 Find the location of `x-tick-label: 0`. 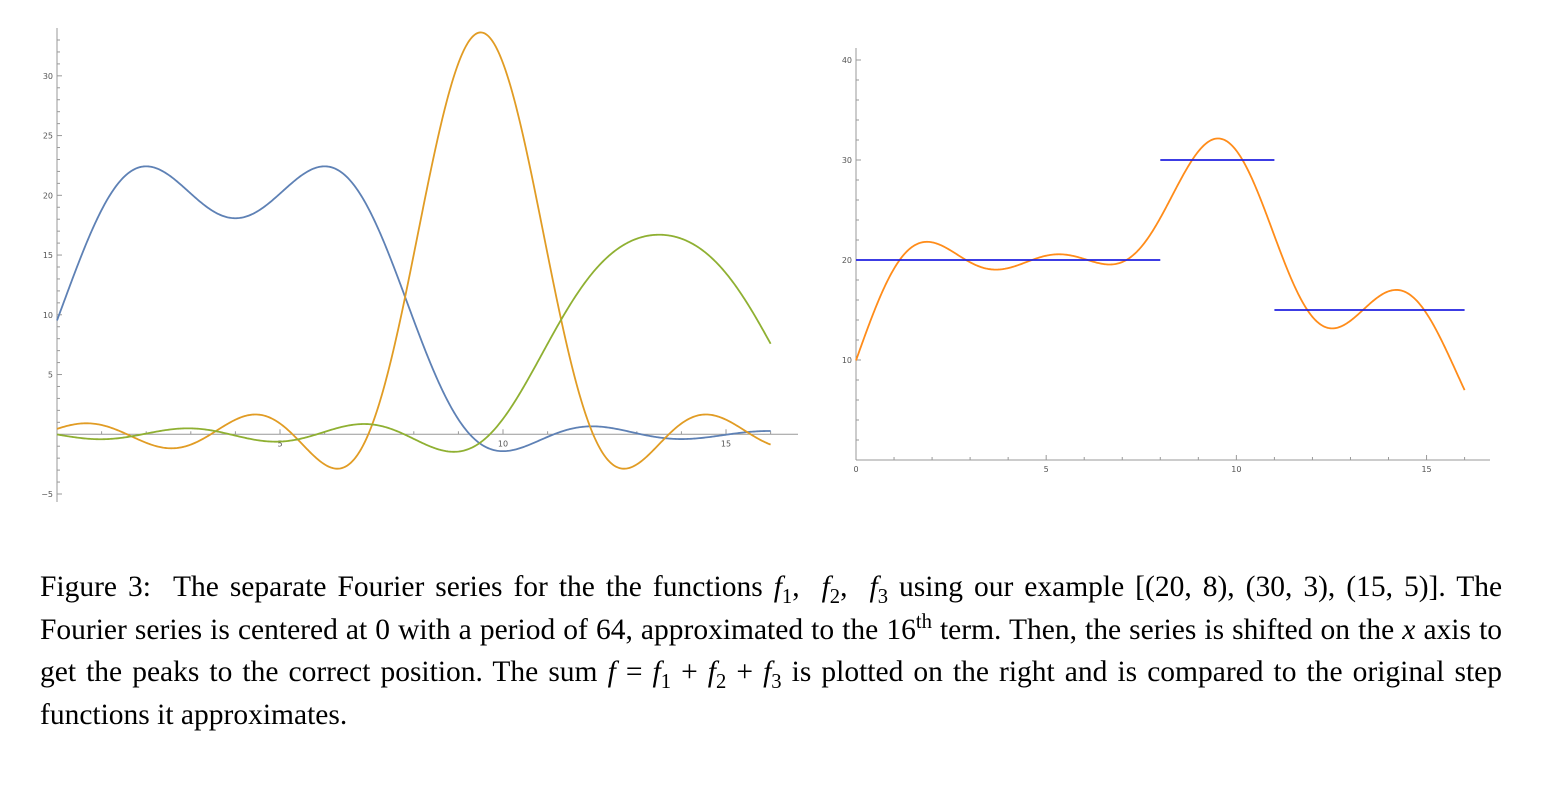

x-tick-label: 0 is located at coordinates (855, 469).